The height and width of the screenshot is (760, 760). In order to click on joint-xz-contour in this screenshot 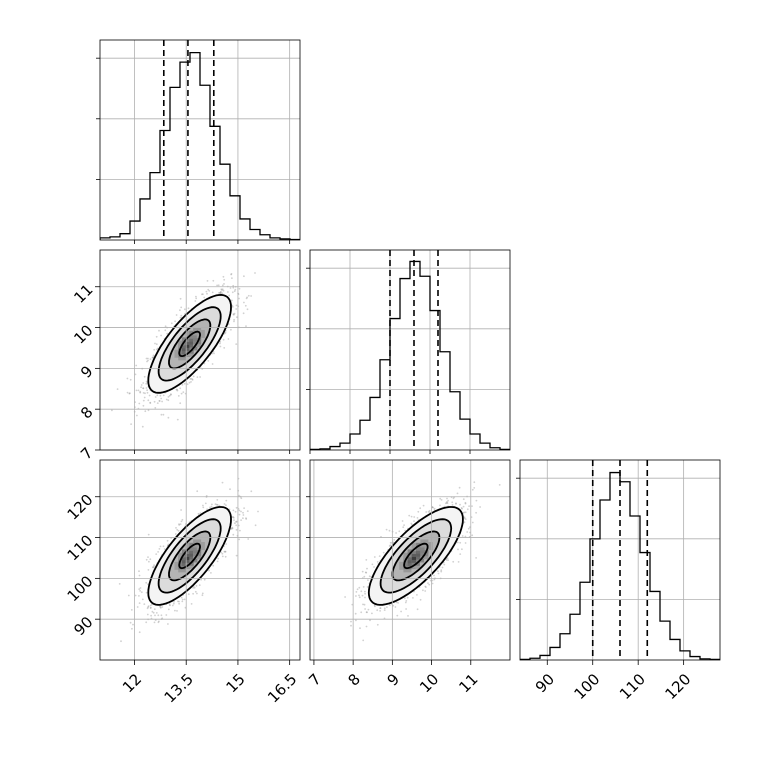, I will do `click(190, 556)`.